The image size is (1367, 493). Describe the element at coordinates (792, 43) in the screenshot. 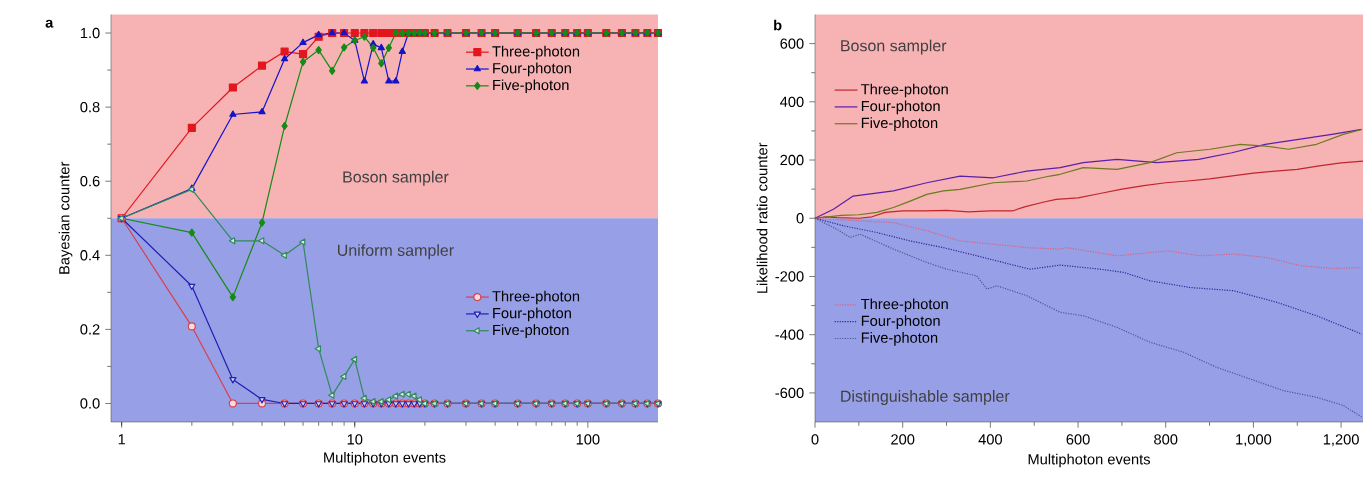

I see `y-tick-label: 600` at that location.